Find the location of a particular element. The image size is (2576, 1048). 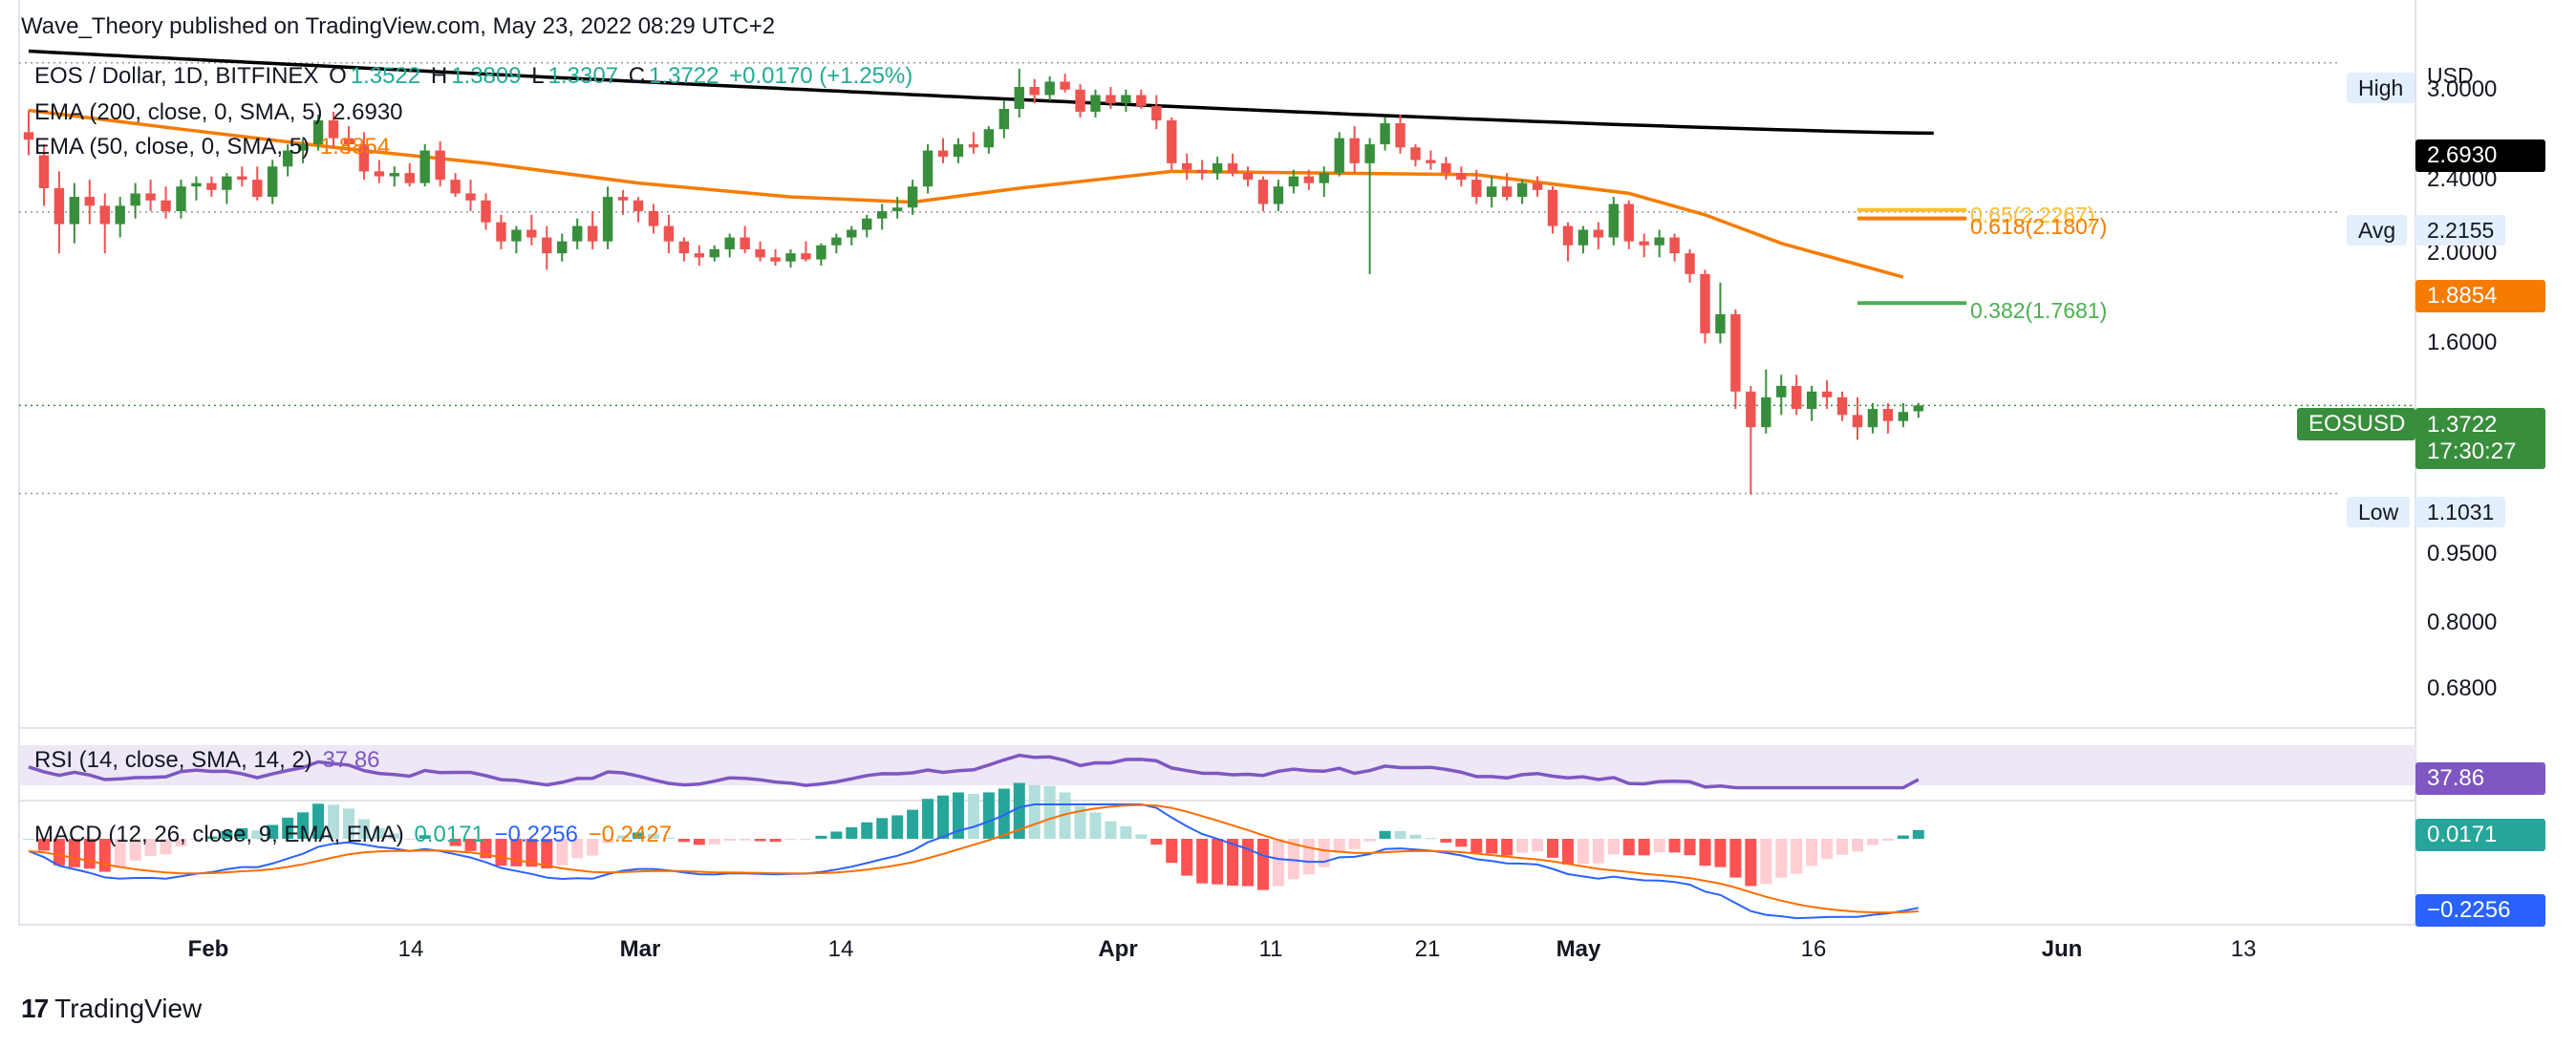

price-tick: 0.9500 is located at coordinates (2462, 553).